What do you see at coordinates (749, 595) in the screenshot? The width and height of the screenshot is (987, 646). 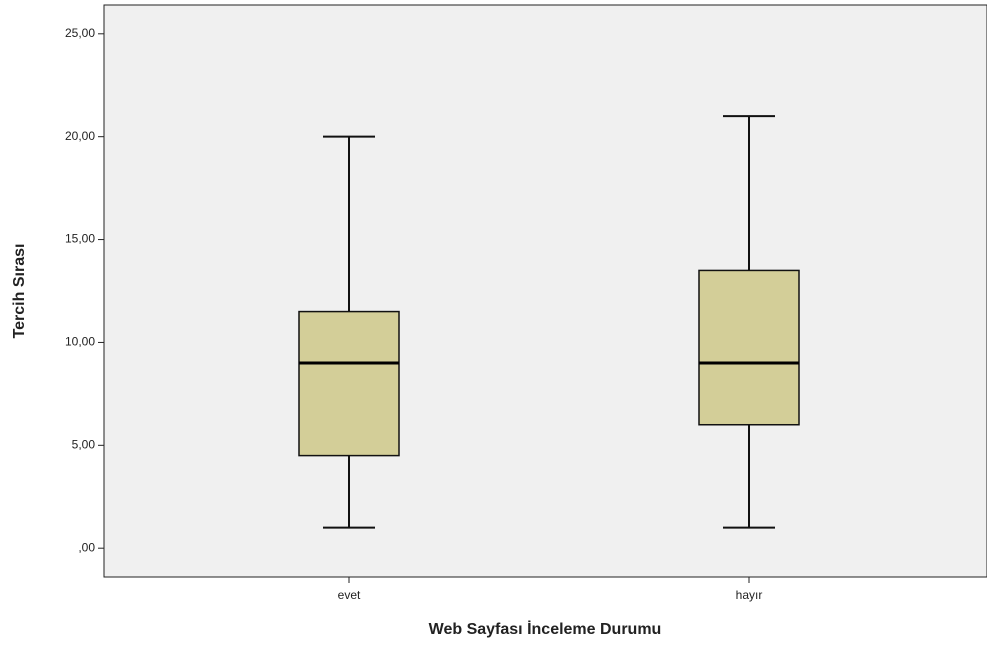 I see `x-tick-label: hayır` at bounding box center [749, 595].